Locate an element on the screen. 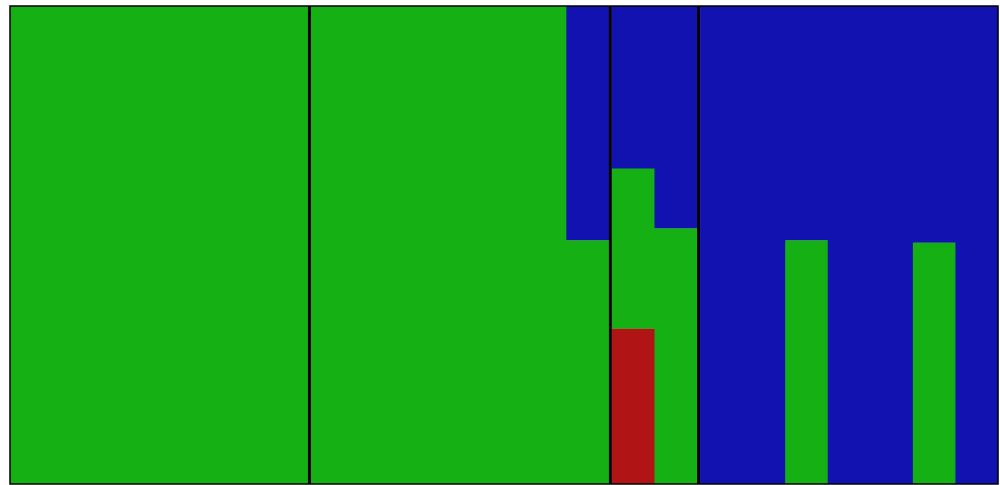 The image size is (1000, 485). bar-segment-g2-b0-red is located at coordinates (633, 406).